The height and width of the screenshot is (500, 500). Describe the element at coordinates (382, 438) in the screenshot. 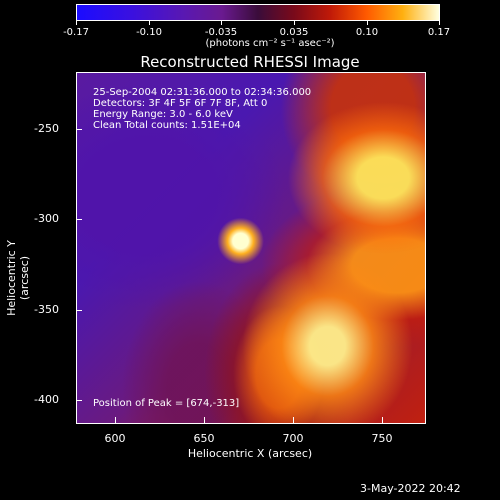

I see `x-tick-label: 750` at that location.